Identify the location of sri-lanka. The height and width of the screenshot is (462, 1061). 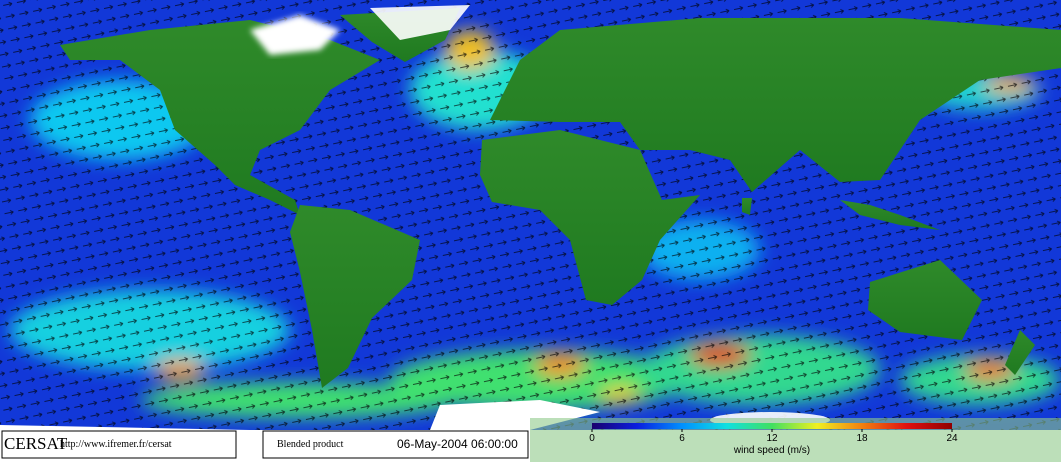
(747, 206).